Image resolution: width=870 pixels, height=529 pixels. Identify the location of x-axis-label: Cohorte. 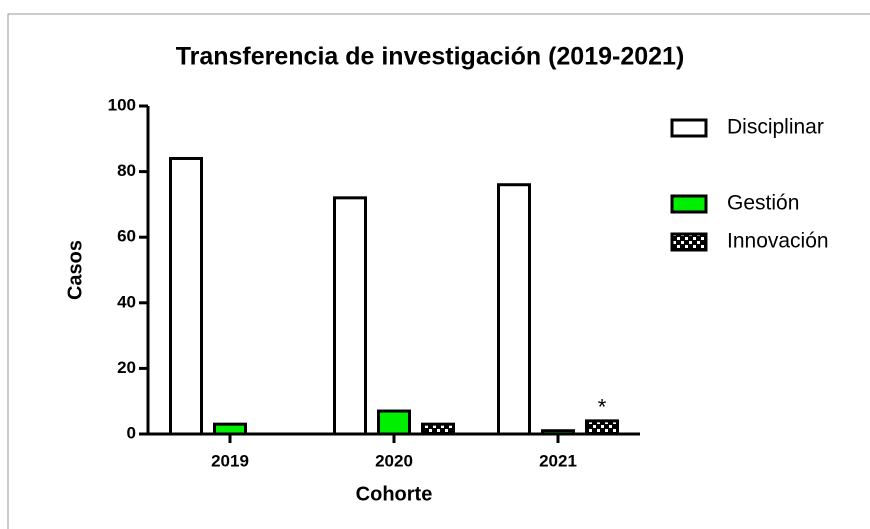
(394, 494).